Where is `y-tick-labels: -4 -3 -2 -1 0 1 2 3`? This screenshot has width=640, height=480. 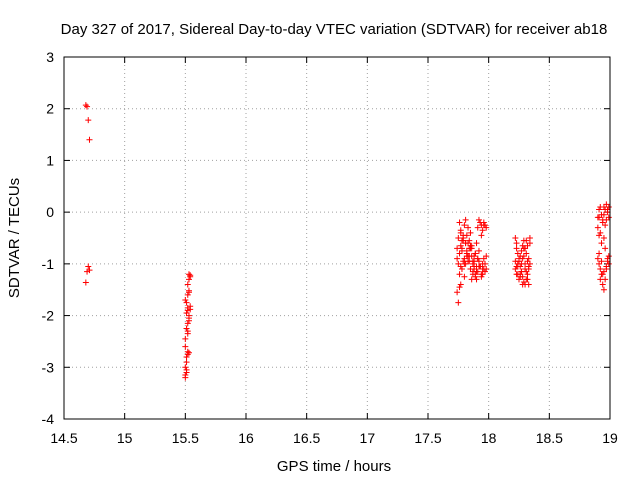 y-tick-labels: -4 -3 -2 -1 0 1 2 3 is located at coordinates (48, 238).